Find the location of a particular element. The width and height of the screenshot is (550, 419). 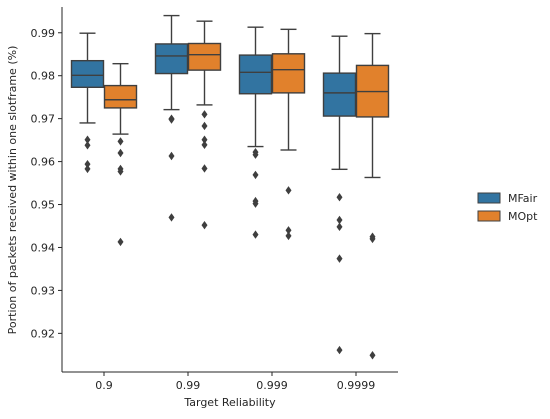

box-mopt-0.9999 is located at coordinates (372, 196).